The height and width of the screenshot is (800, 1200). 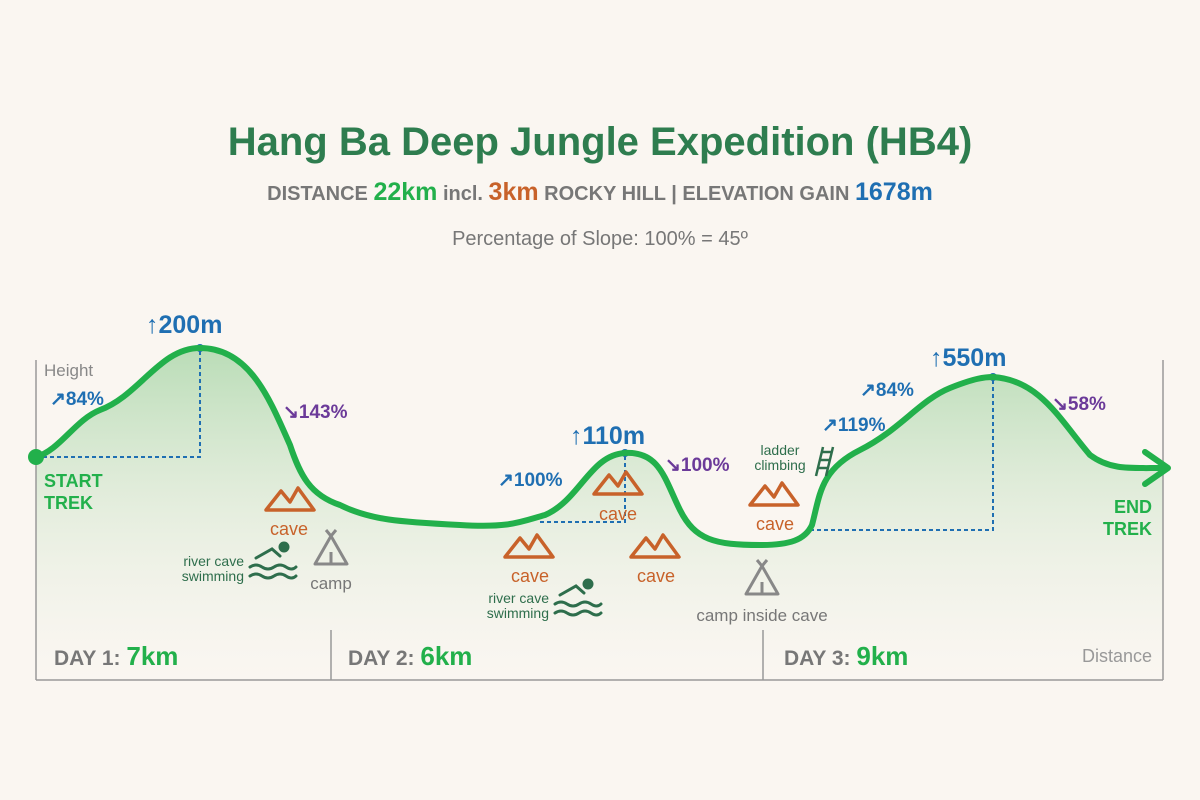 I want to click on text-line: ladder, so click(x=780, y=450).